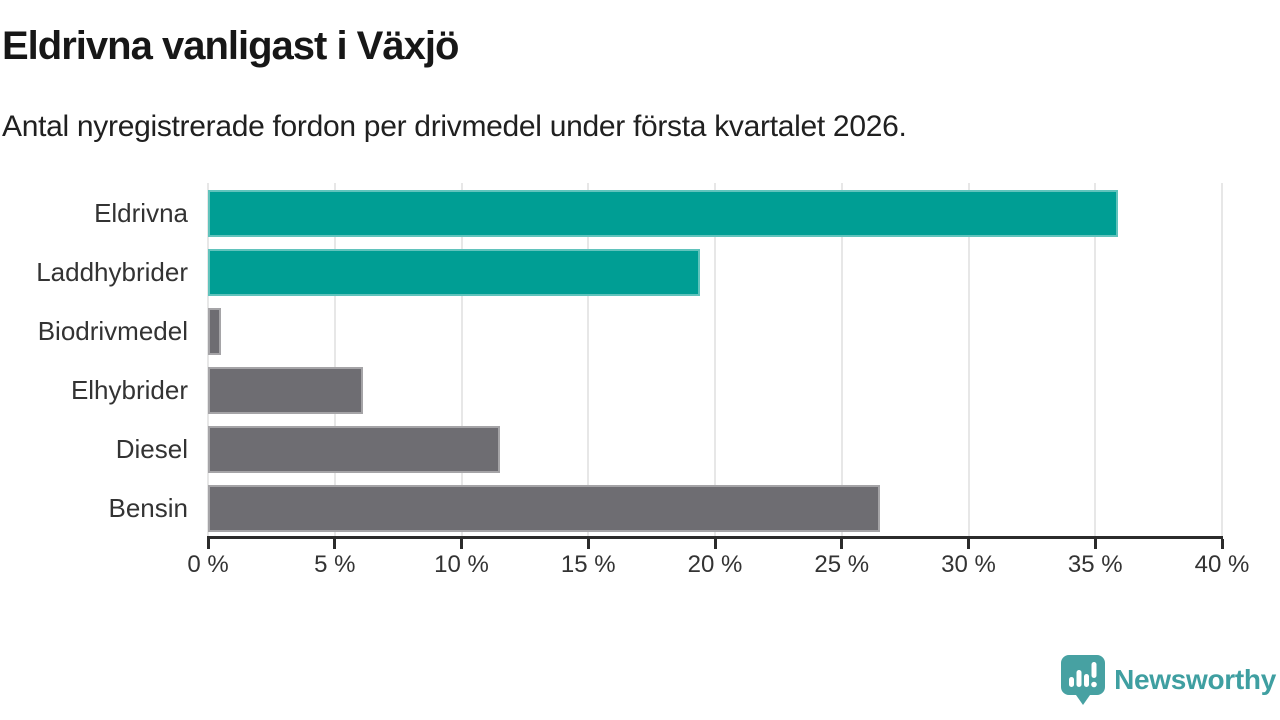 This screenshot has width=1280, height=720. Describe the element at coordinates (715, 564) in the screenshot. I see `x-tick-label: 20 %` at that location.